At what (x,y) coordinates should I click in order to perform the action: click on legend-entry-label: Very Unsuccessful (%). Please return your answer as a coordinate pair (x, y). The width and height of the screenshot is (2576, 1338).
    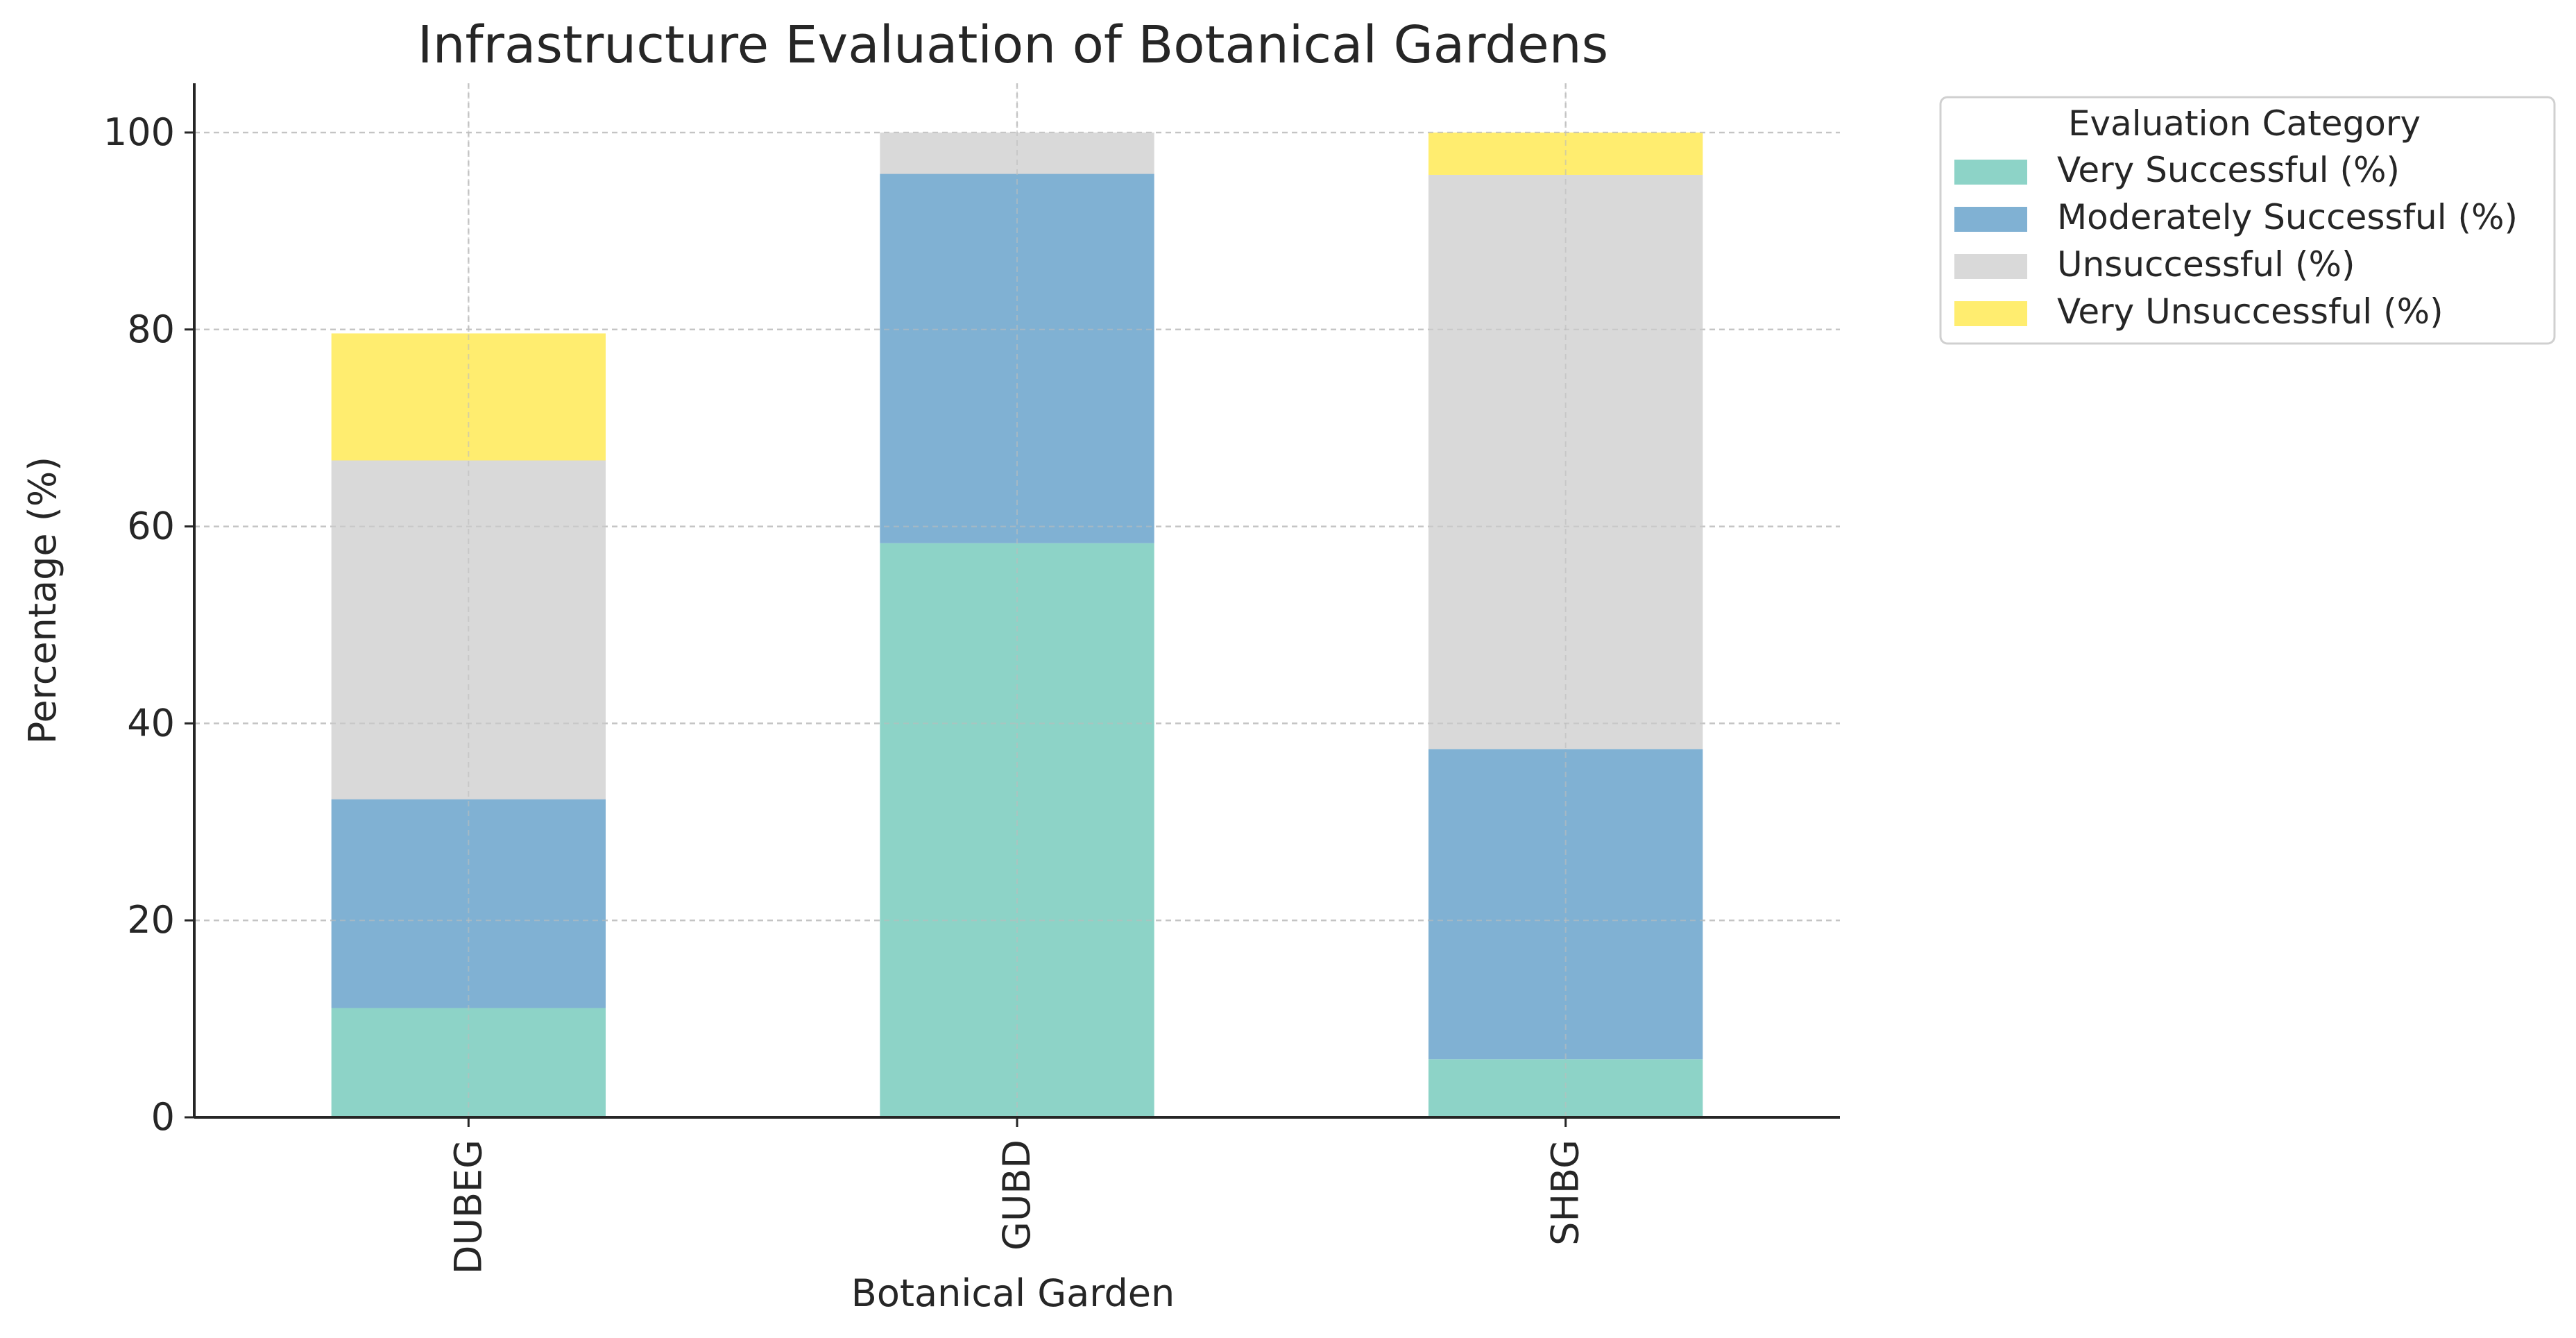
    Looking at the image, I should click on (2250, 311).